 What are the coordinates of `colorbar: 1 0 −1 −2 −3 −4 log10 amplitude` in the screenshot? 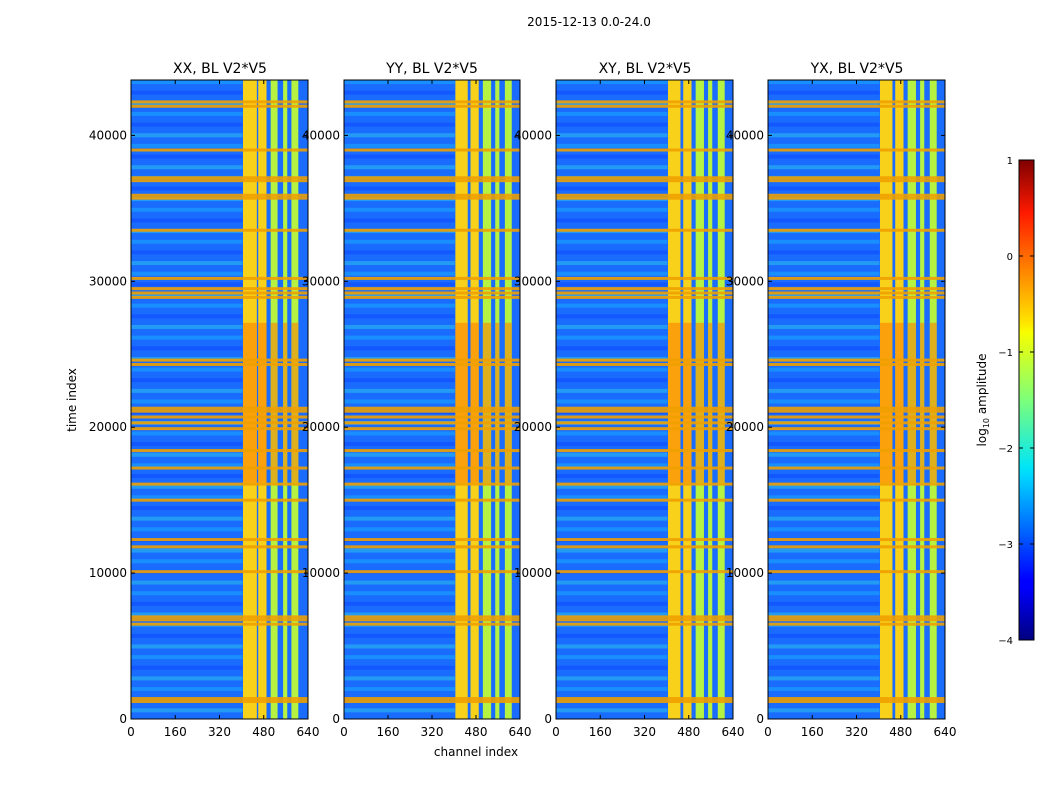 It's located at (1005, 401).